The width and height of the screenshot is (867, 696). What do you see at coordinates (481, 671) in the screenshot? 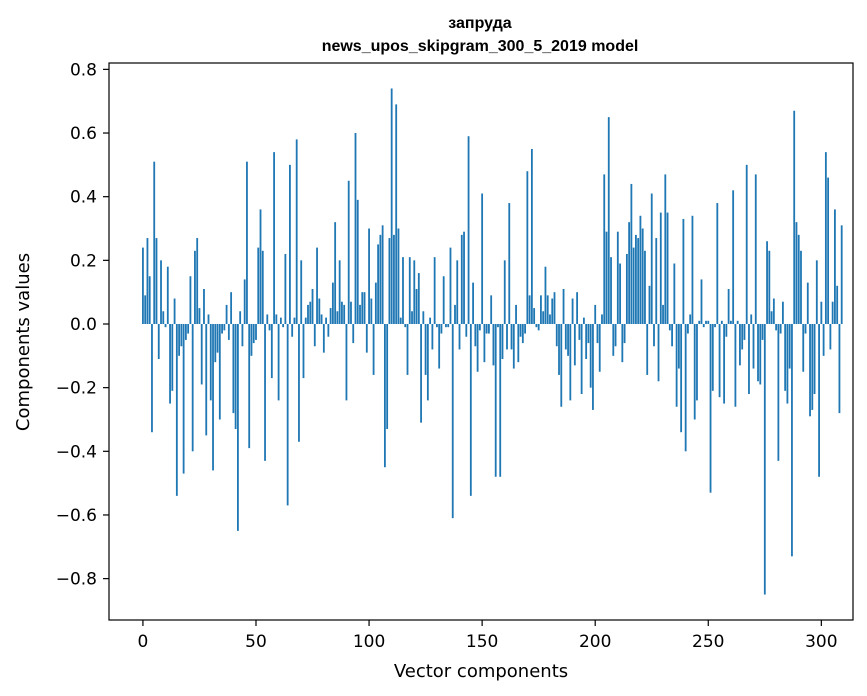
I see `x-axis-label: Vector components` at bounding box center [481, 671].